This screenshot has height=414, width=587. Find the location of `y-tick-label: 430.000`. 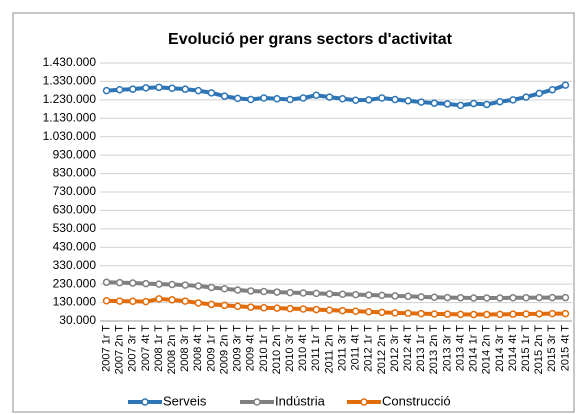

y-tick-label: 430.000 is located at coordinates (75, 246).